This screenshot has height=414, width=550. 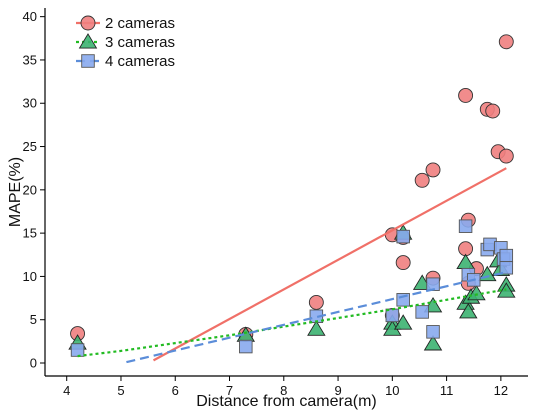 What do you see at coordinates (292, 323) in the screenshot?
I see `trend-line-triangle` at bounding box center [292, 323].